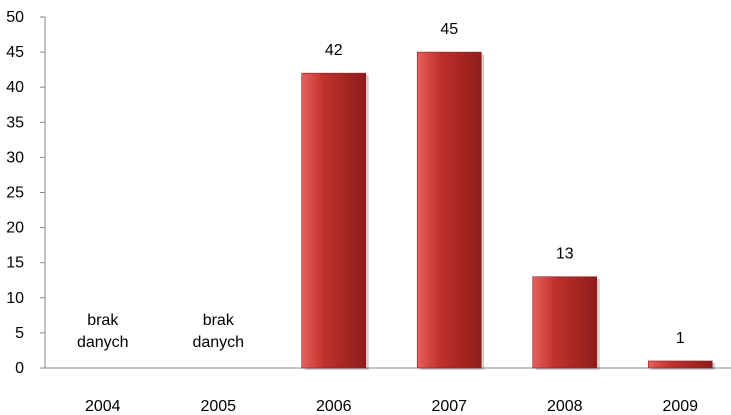 Image resolution: width=731 pixels, height=415 pixels. I want to click on y-tick-label: 25, so click(15, 193).